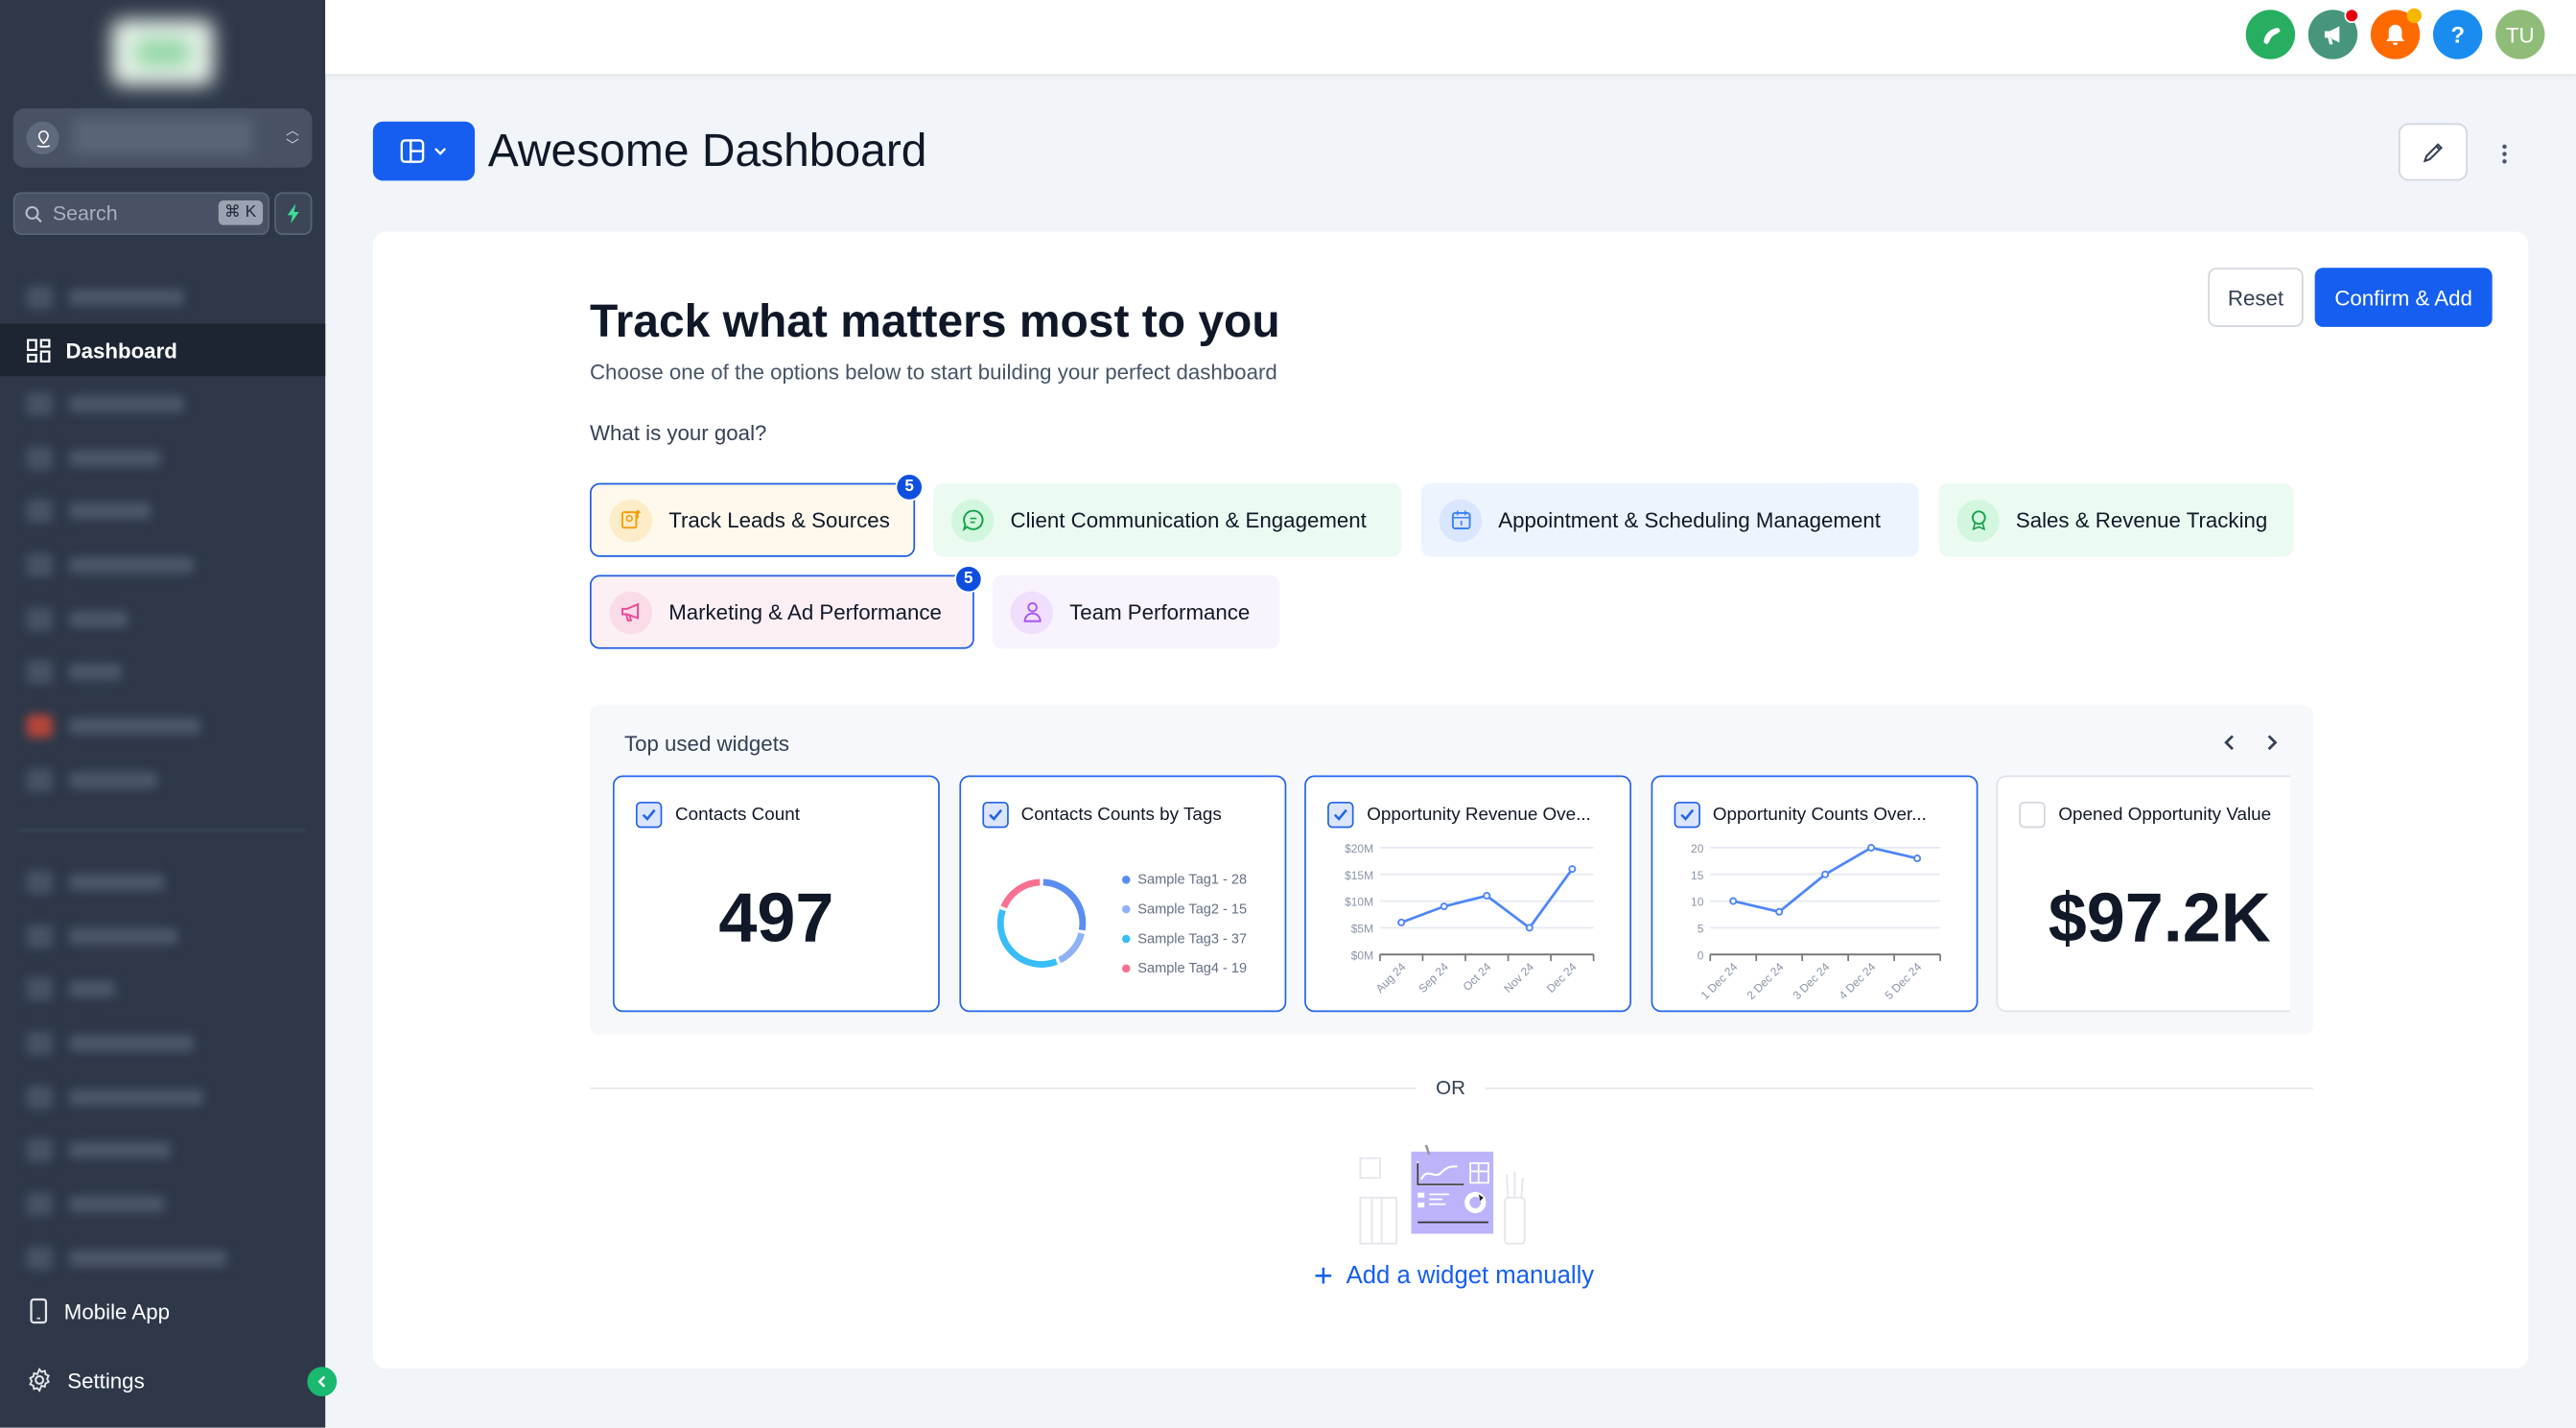 Image resolution: width=2576 pixels, height=1428 pixels. Describe the element at coordinates (1359, 848) in the screenshot. I see `y-tick-label: $20M` at that location.